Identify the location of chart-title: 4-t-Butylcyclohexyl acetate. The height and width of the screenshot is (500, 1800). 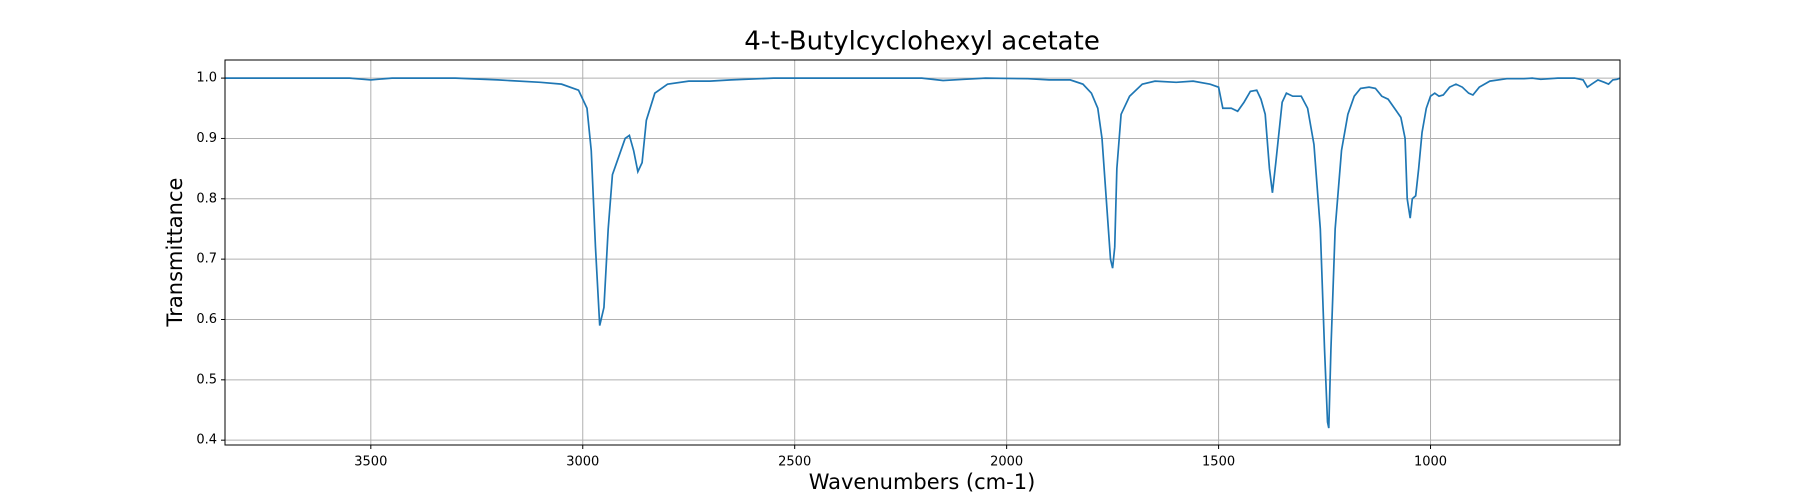
(922, 42).